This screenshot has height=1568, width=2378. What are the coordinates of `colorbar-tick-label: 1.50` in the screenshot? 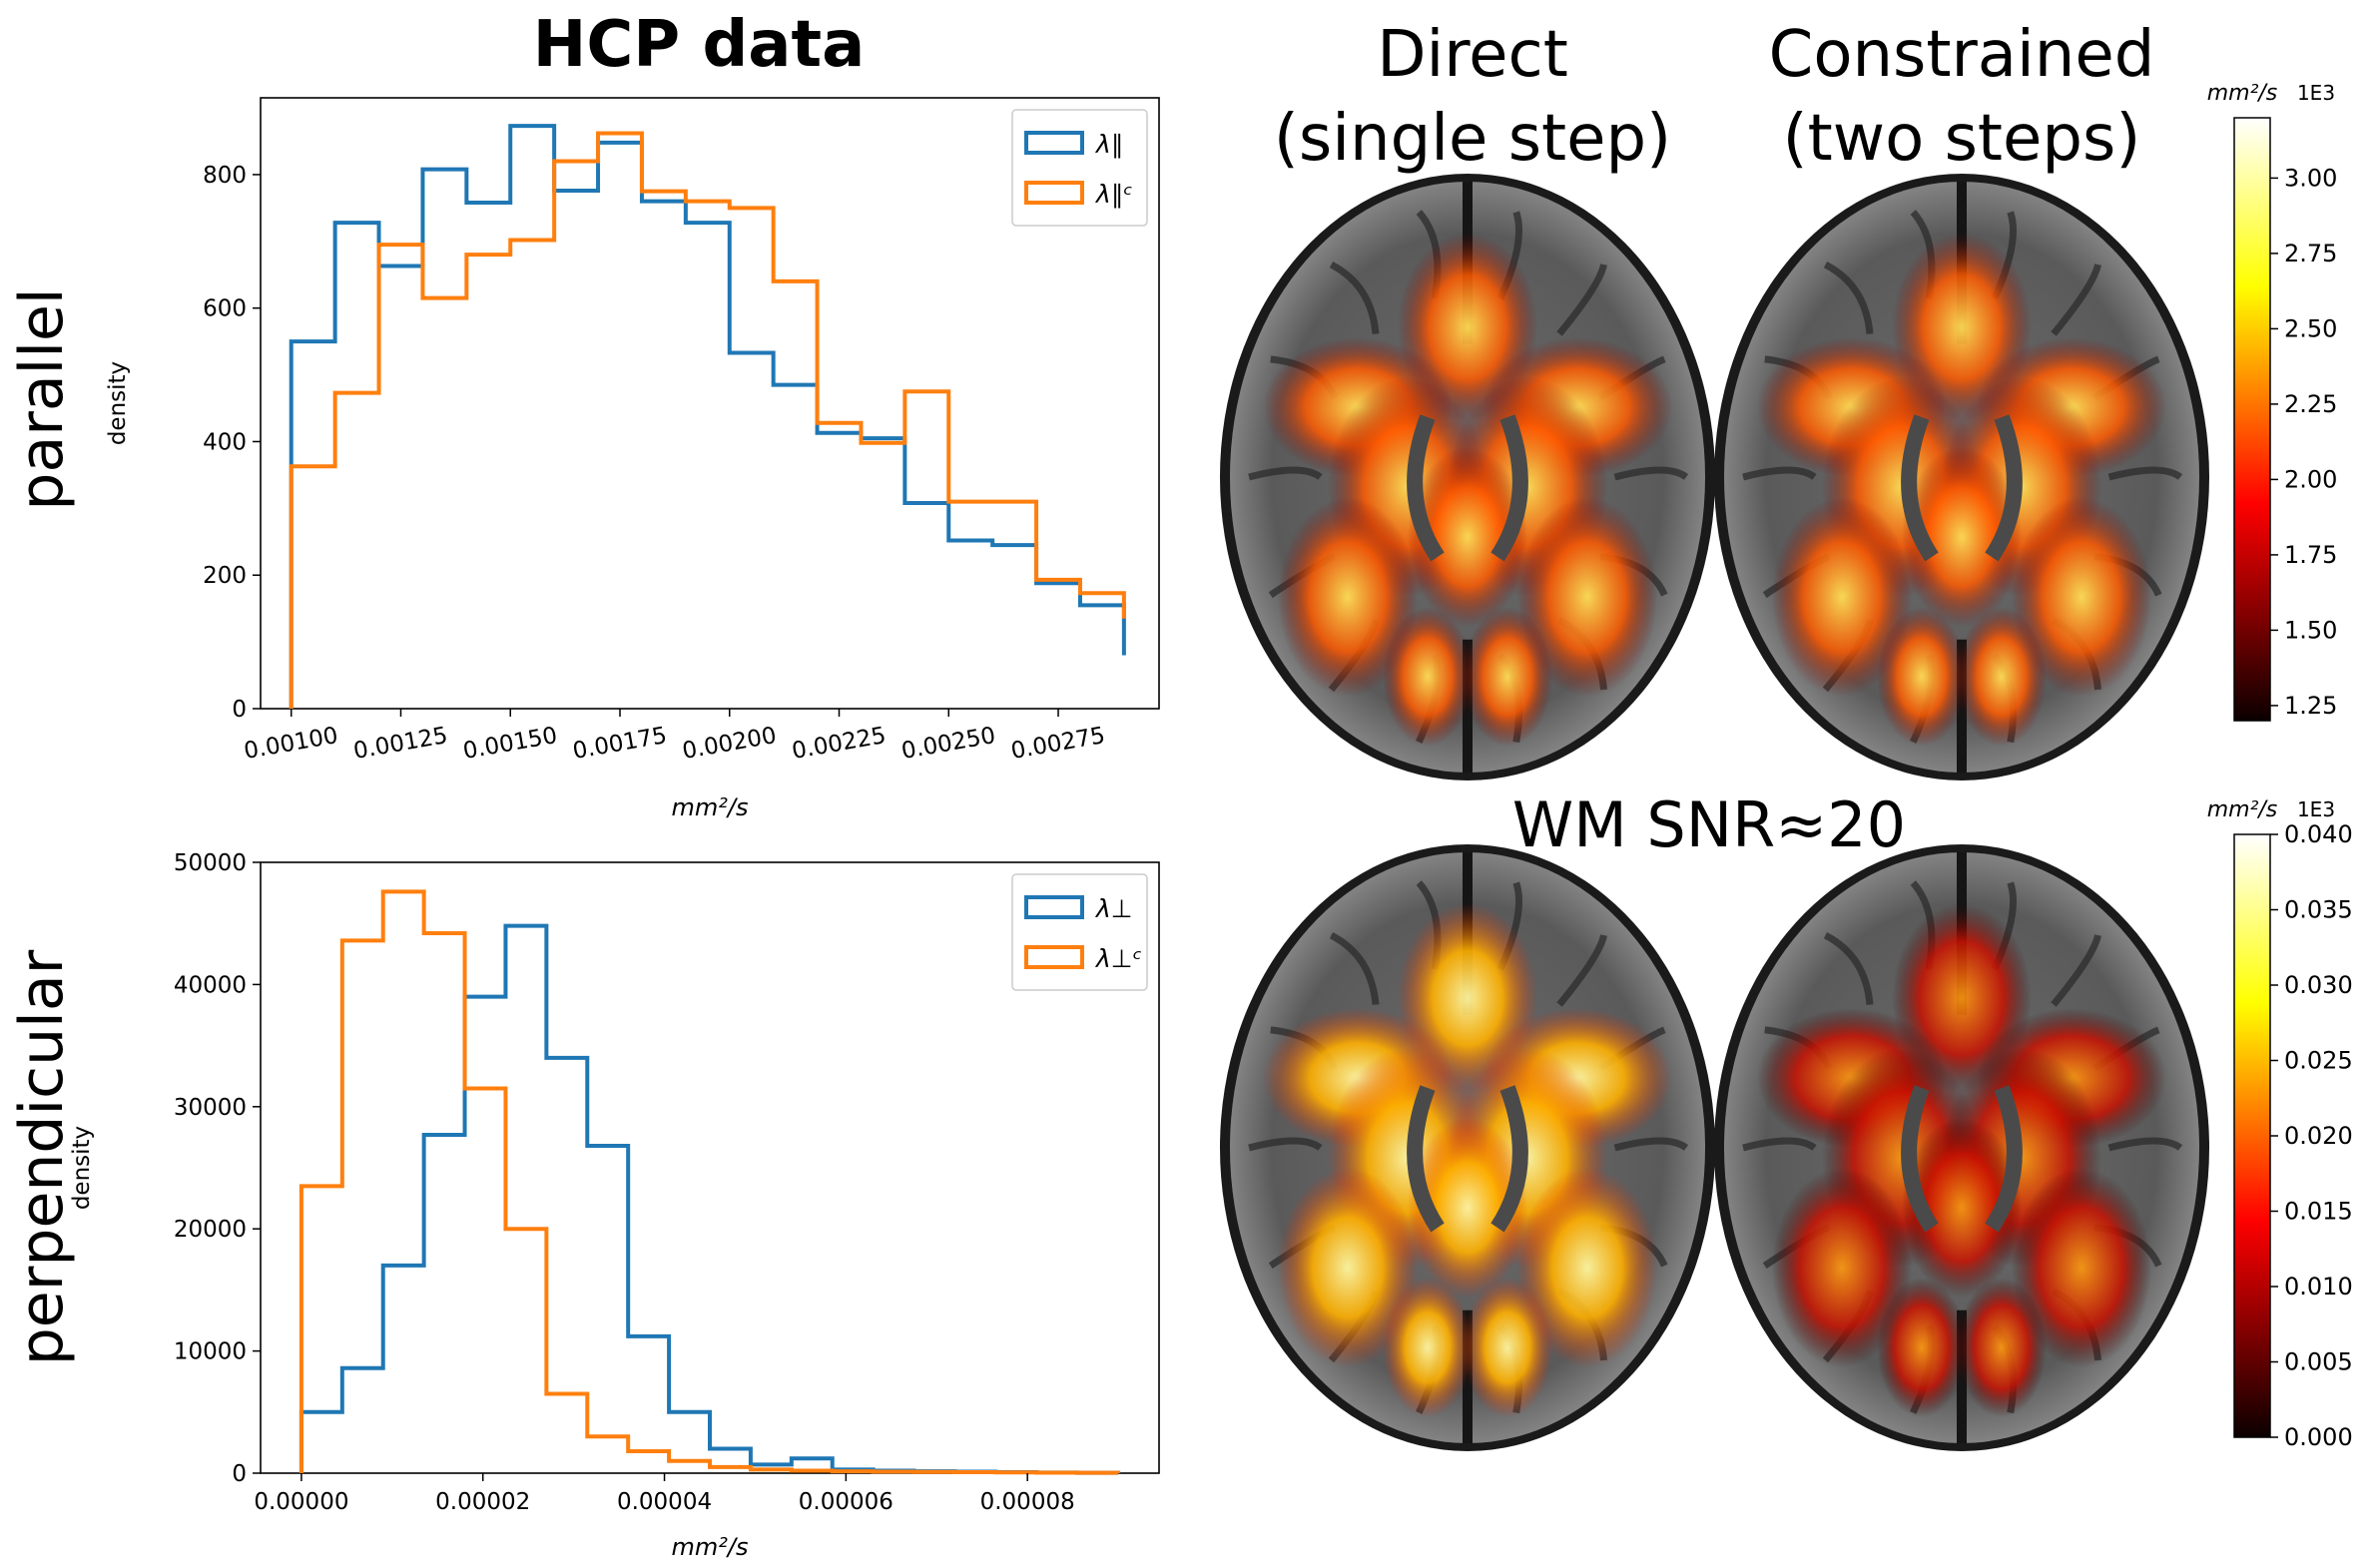 It's located at (2310, 630).